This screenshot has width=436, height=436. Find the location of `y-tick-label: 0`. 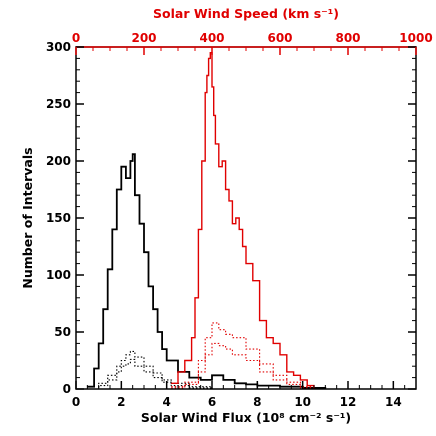

y-tick-label: 0 is located at coordinates (67, 389).